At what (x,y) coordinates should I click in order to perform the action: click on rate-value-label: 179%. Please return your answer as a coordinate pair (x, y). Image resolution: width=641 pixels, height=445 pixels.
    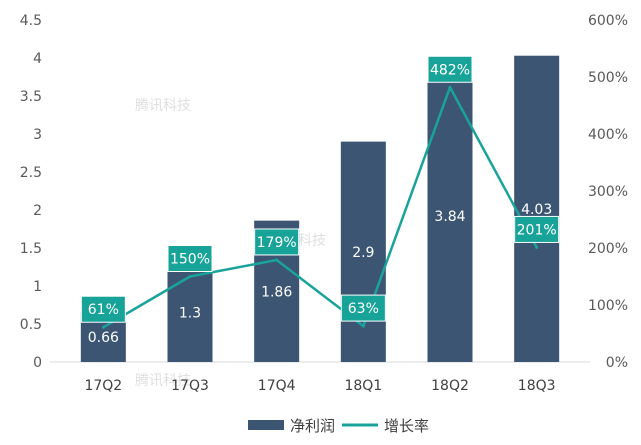
    Looking at the image, I should click on (277, 243).